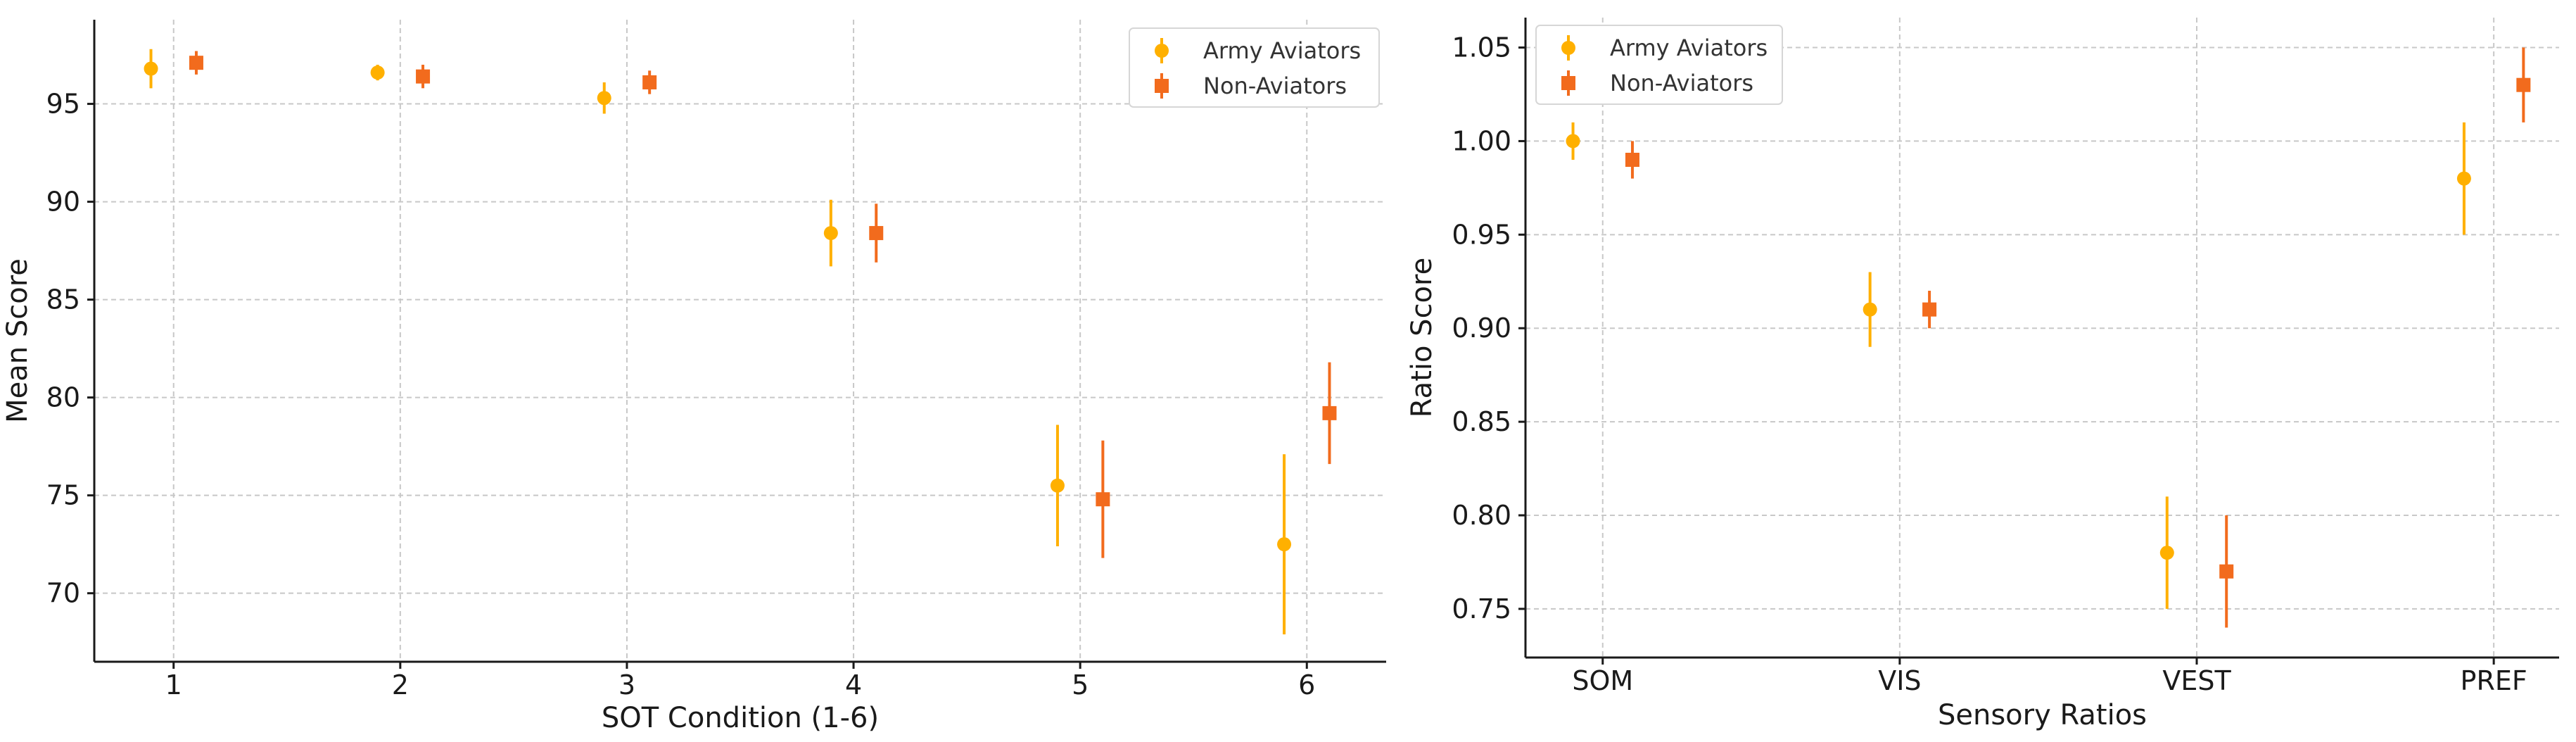 Image resolution: width=2576 pixels, height=742 pixels. I want to click on y-tick-label: 1.00, so click(1481, 140).